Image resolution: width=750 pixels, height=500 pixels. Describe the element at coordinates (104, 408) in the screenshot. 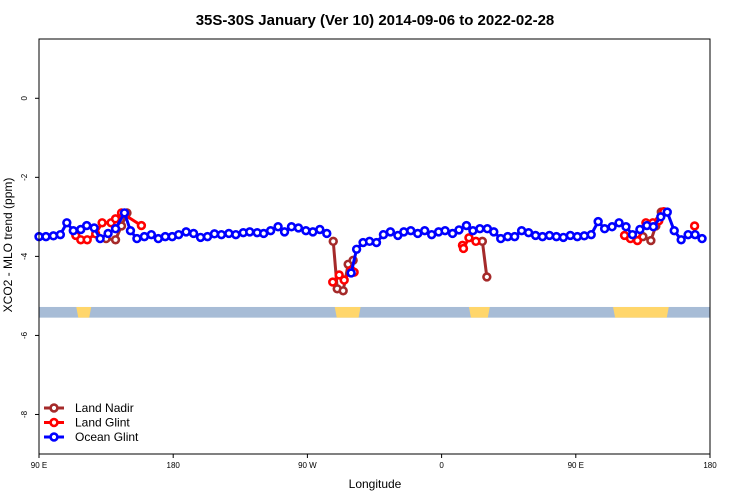

I see `legend-label: Land Nadir` at that location.